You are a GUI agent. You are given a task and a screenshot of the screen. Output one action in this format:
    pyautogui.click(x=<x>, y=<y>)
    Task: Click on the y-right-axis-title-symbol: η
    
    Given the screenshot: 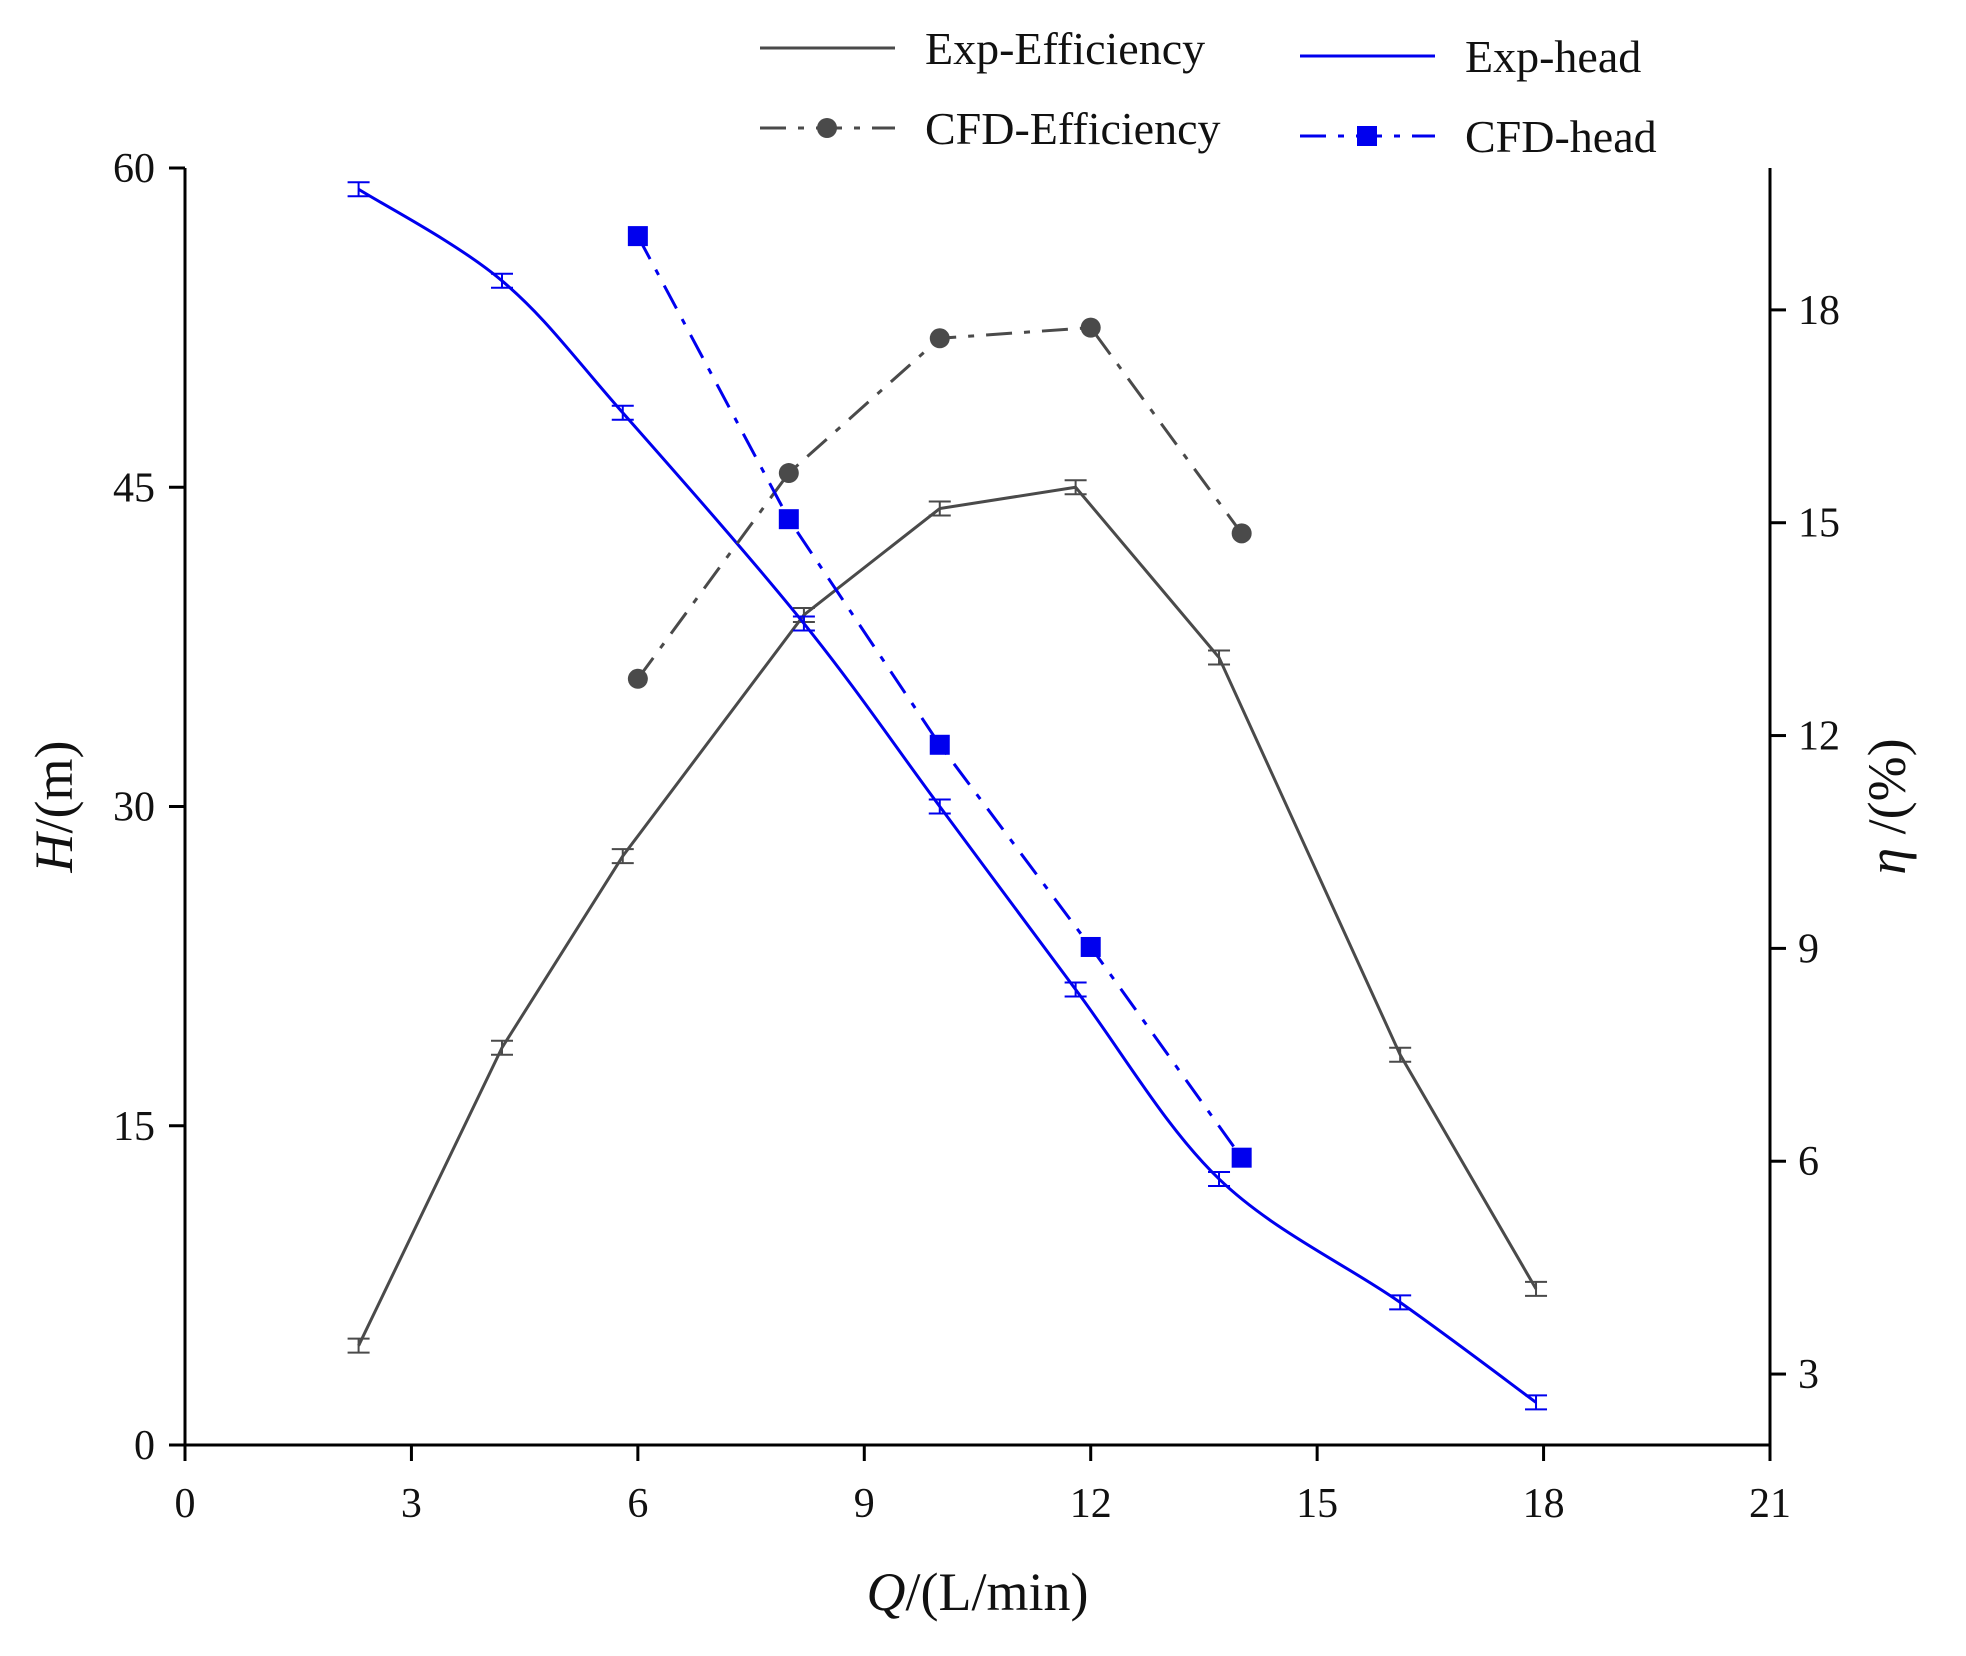 What is the action you would take?
    pyautogui.click(x=1887, y=861)
    